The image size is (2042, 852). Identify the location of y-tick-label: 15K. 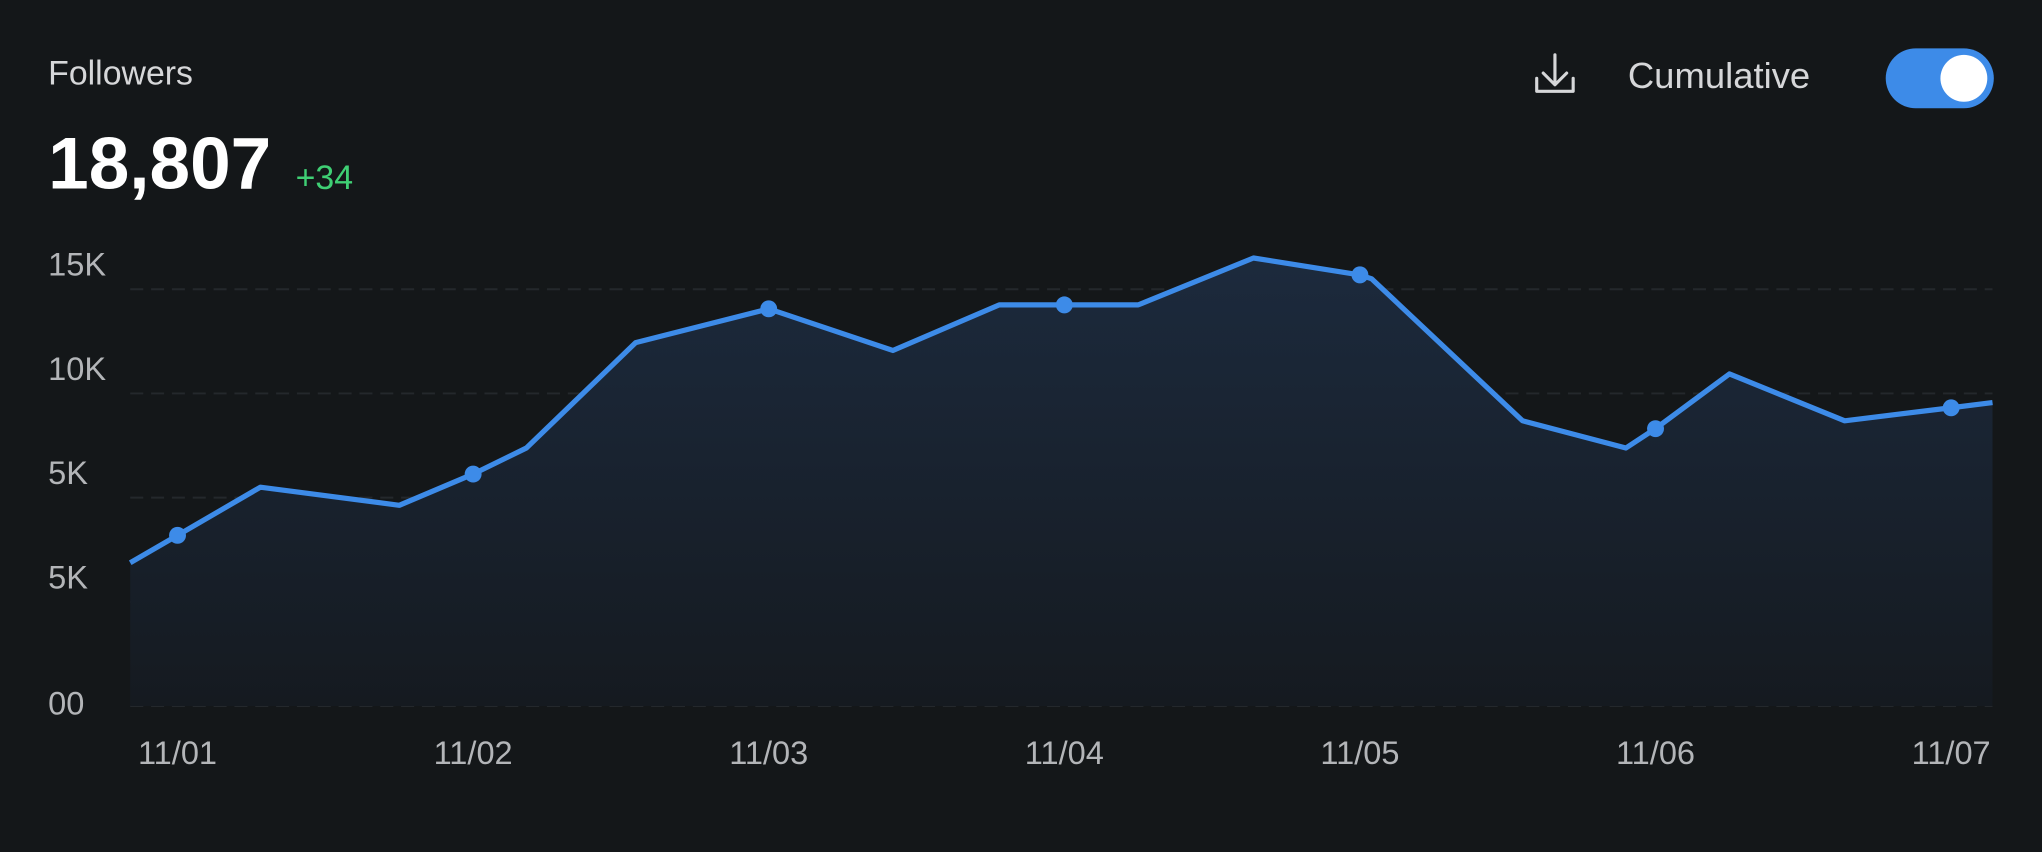
(77, 265).